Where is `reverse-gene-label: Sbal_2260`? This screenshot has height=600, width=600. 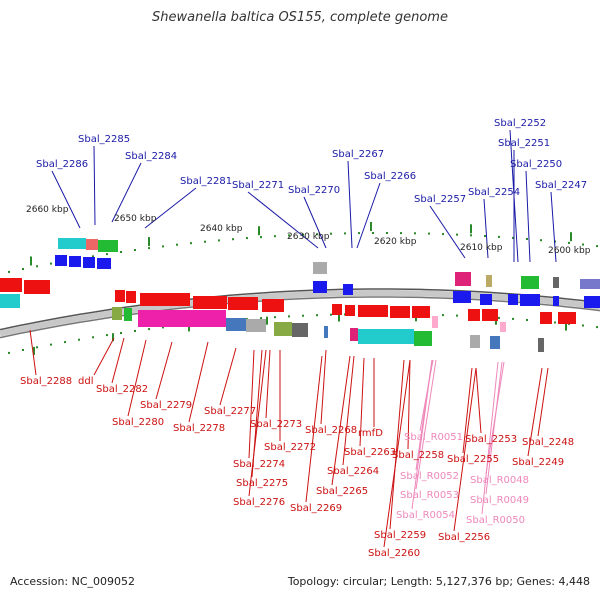
reverse-gene-label: Sbal_2260 is located at coordinates (394, 553).